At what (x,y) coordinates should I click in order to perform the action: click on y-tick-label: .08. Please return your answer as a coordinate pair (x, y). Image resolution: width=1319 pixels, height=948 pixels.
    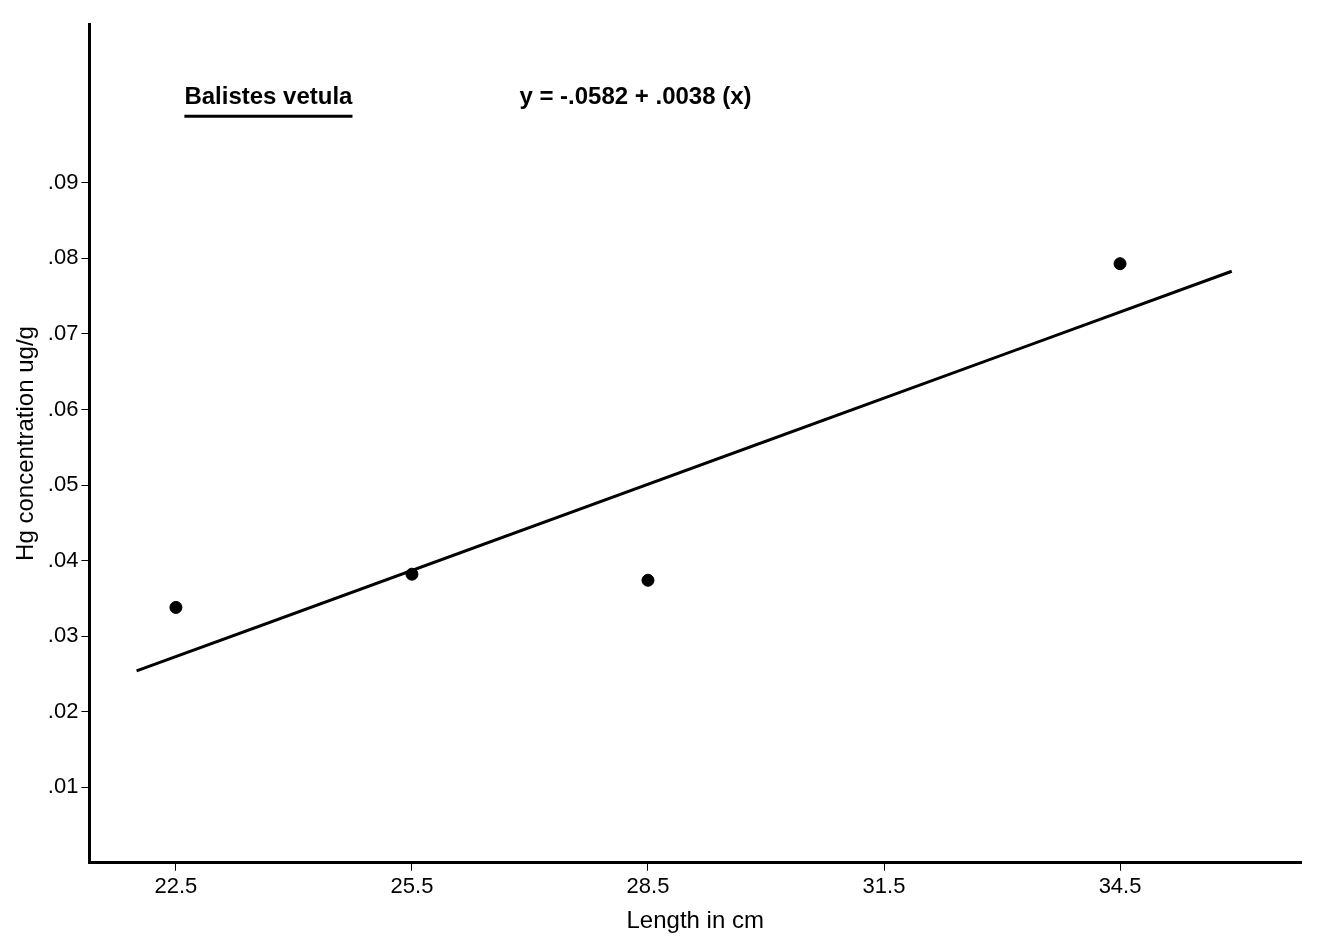
    Looking at the image, I should click on (63, 257).